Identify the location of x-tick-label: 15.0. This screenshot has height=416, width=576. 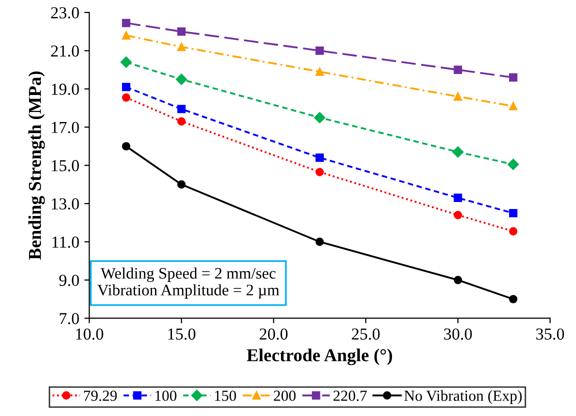
(182, 334).